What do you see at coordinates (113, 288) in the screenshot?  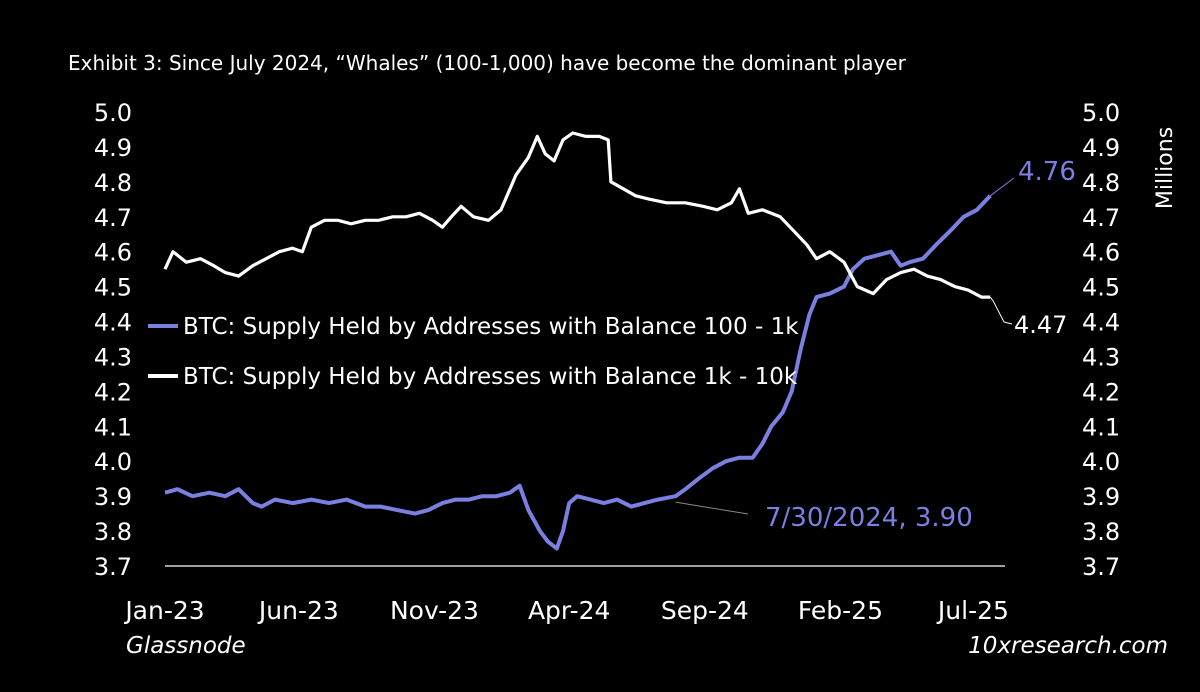 I see `y-tick-label-left: 4.5` at bounding box center [113, 288].